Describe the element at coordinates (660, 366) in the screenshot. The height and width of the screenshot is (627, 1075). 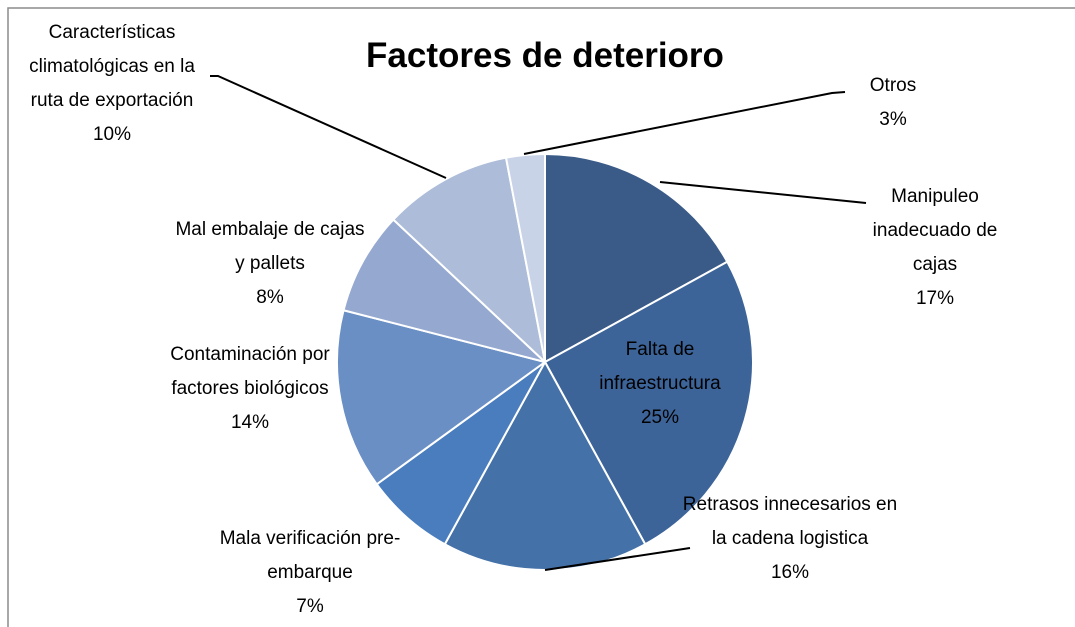
I see `slice-label: Falta de infraestructura` at that location.